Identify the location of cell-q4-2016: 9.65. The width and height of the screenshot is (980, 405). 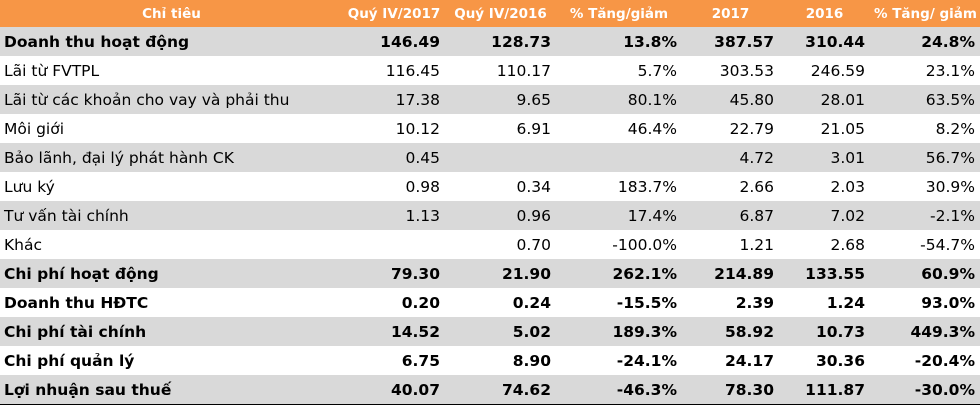
(533, 99).